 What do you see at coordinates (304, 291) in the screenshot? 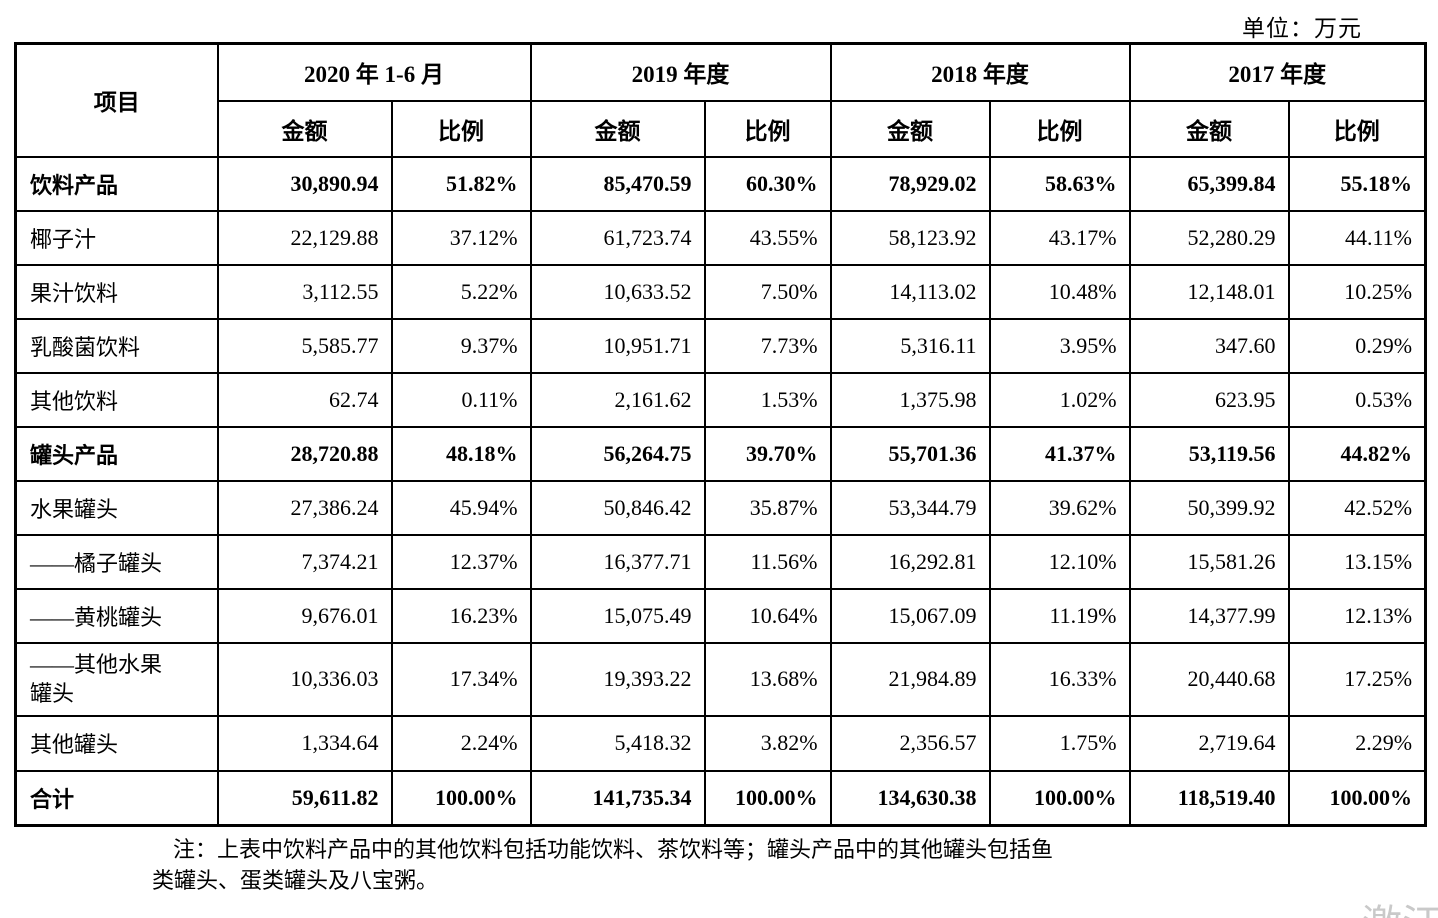
I see `cell-amount: 3,112.55` at bounding box center [304, 291].